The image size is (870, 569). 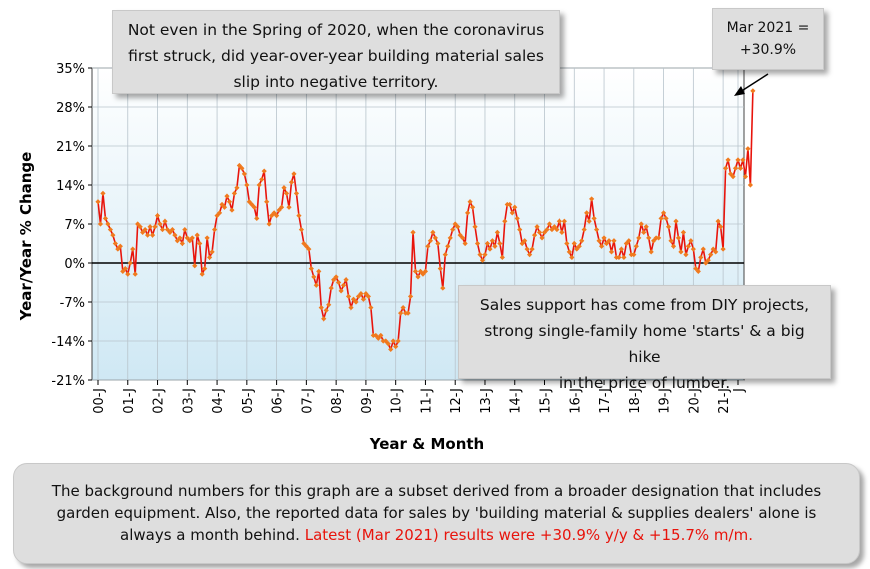 What do you see at coordinates (188, 401) in the screenshot?
I see `x-tick-label: 03-J` at bounding box center [188, 401].